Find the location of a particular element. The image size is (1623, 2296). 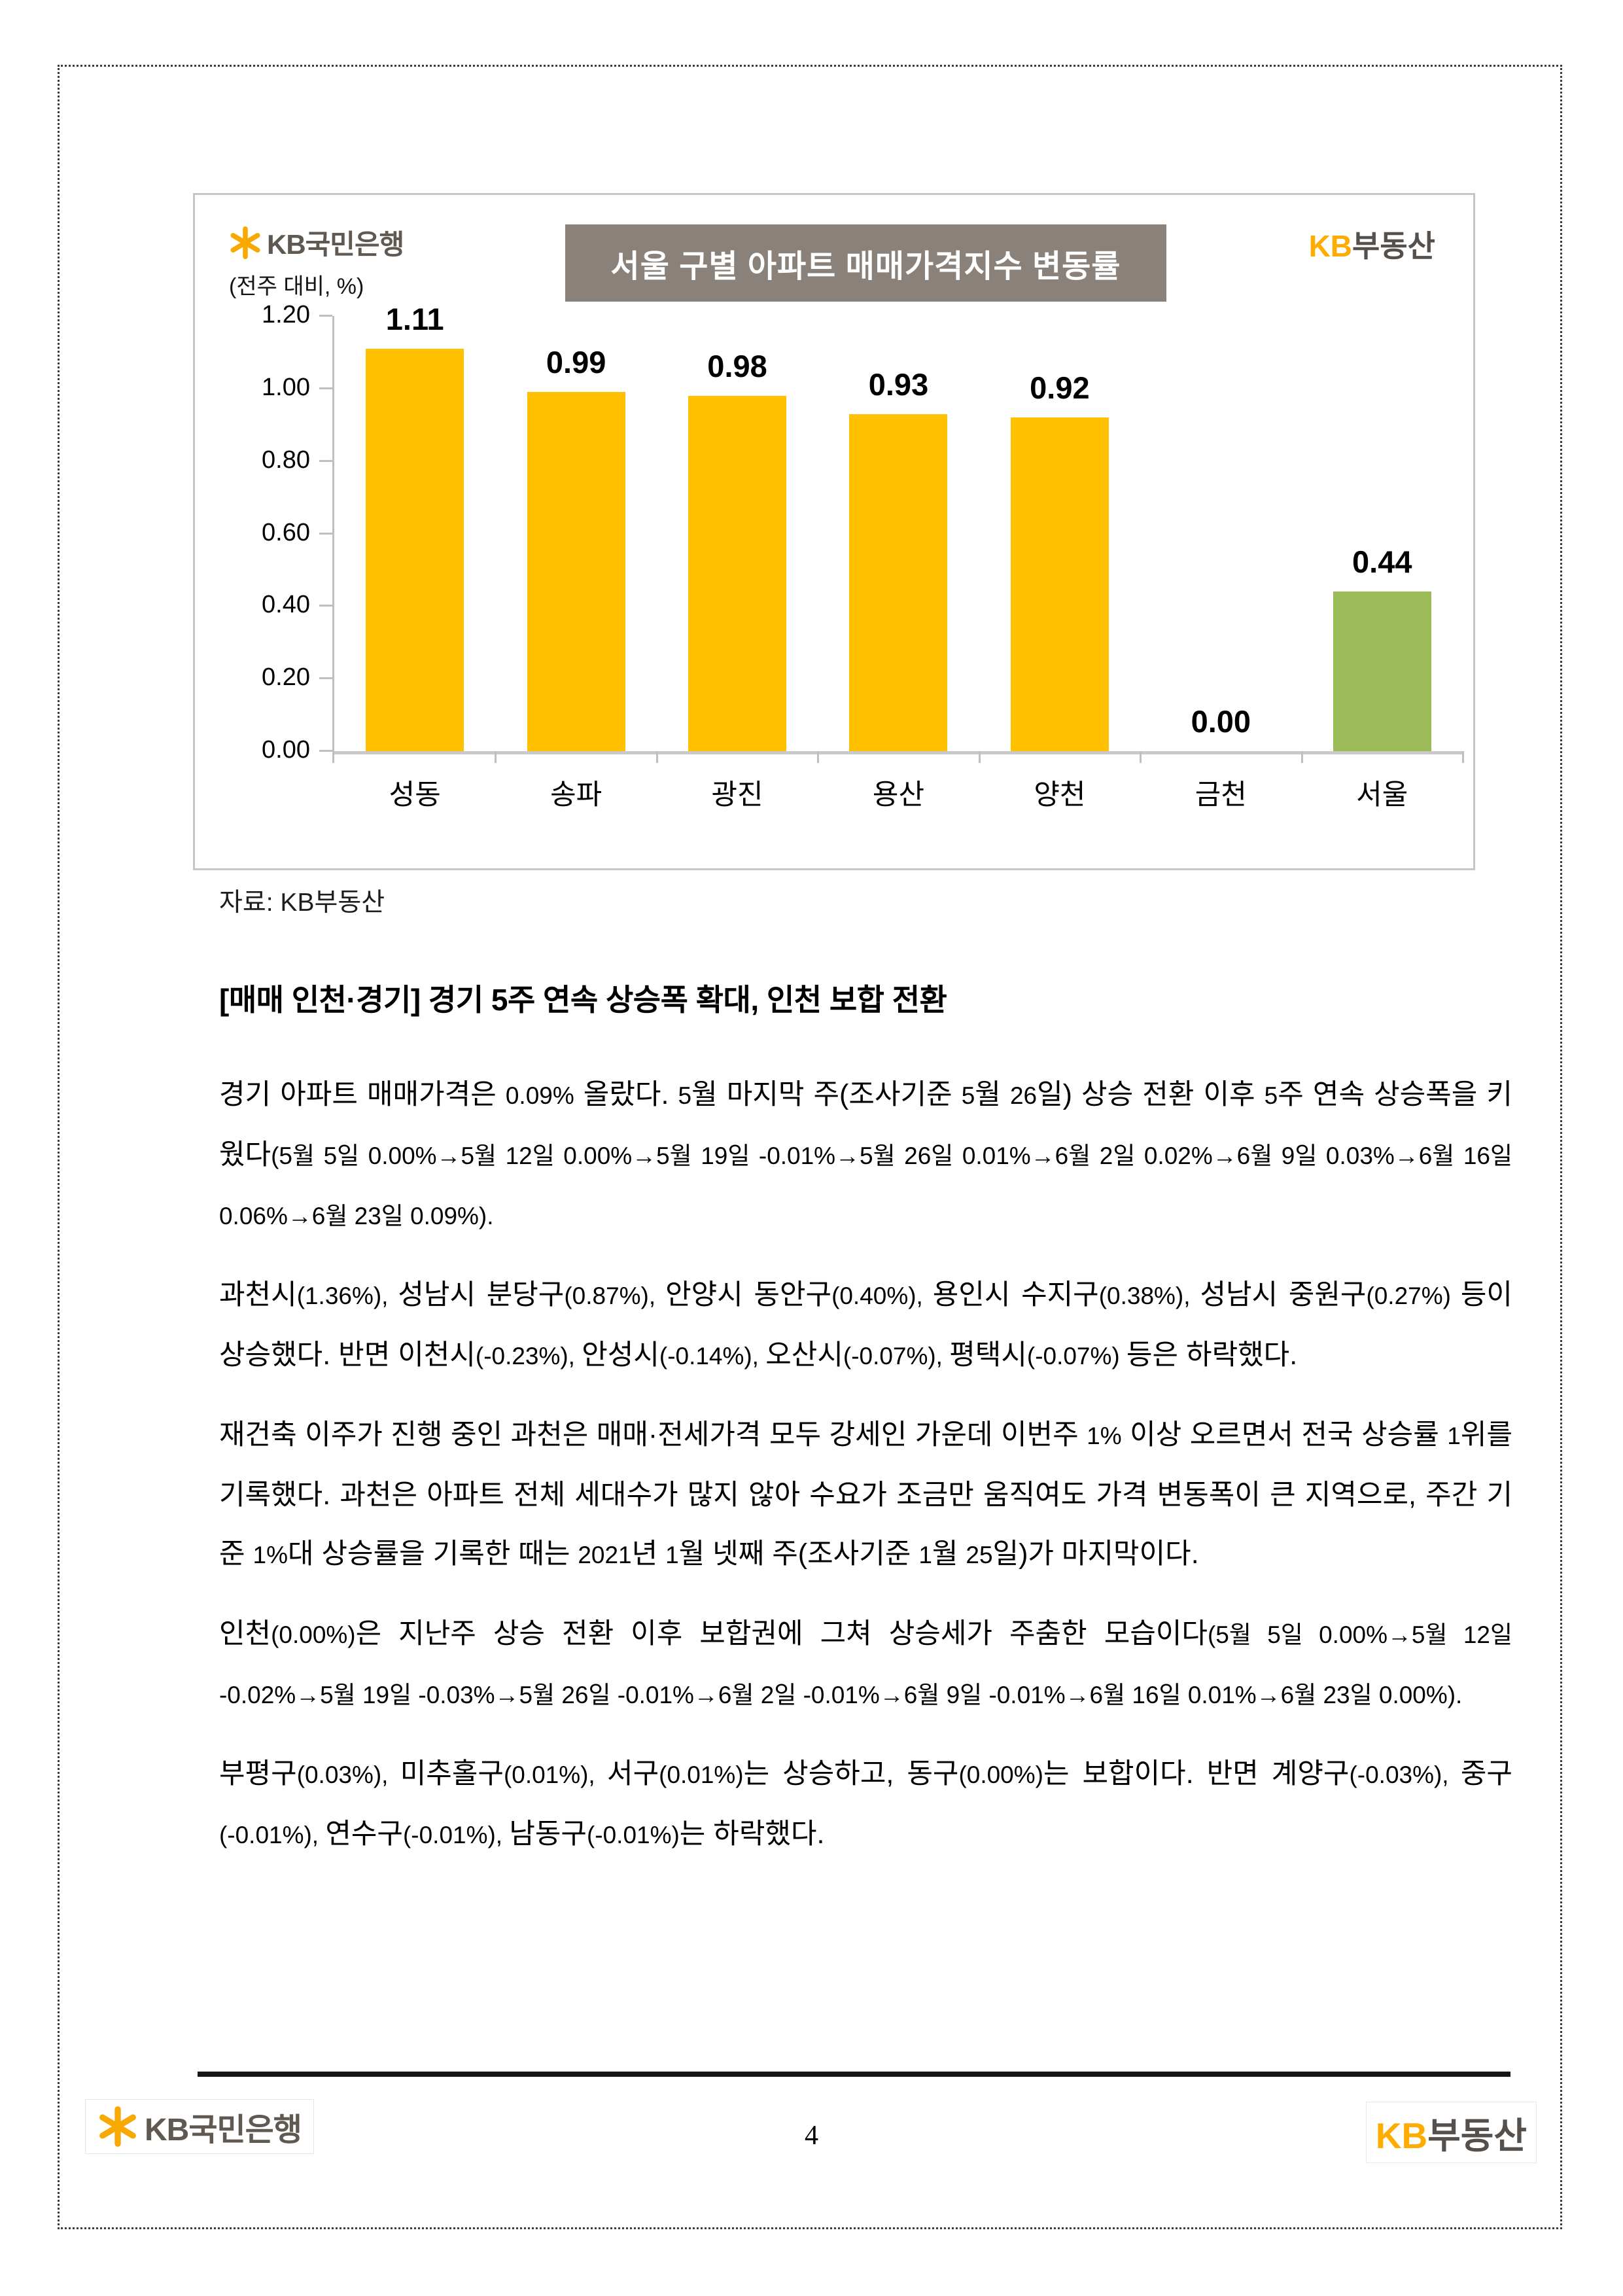

paragraph-small-segment: (-0.14%), is located at coordinates (712, 1356).